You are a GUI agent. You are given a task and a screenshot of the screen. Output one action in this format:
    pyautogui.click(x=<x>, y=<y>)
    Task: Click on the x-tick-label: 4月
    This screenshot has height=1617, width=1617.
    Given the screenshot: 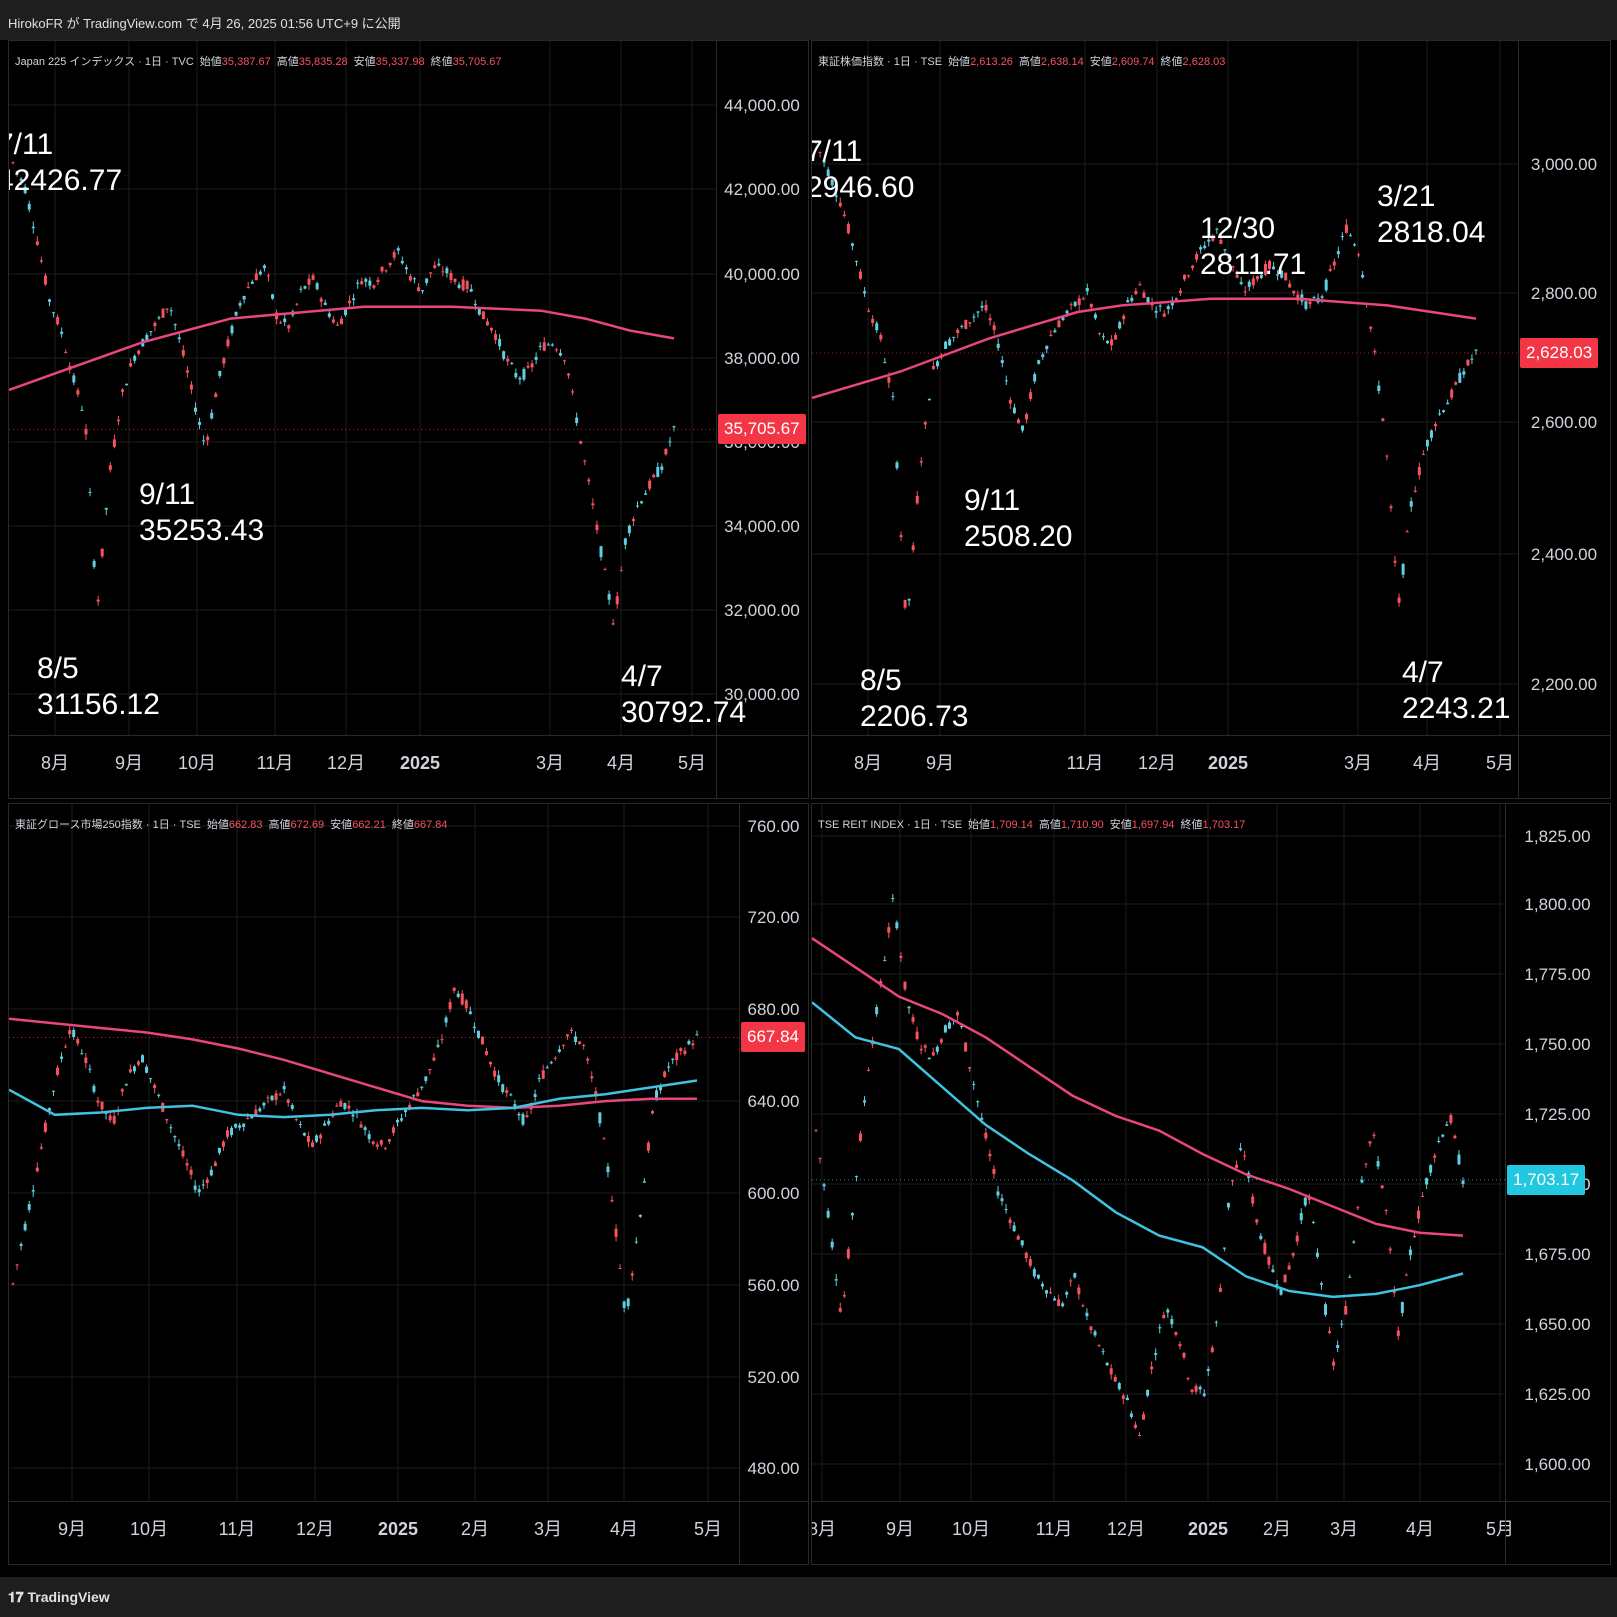 What is the action you would take?
    pyautogui.click(x=1427, y=763)
    